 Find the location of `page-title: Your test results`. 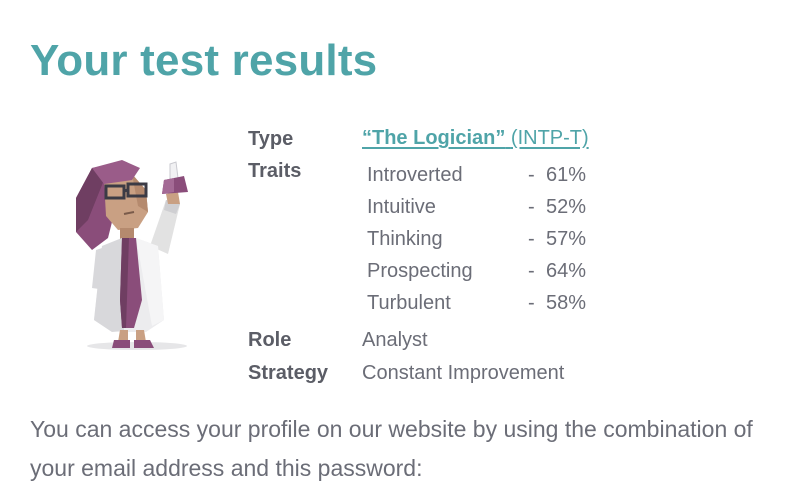

page-title: Your test results is located at coordinates (204, 60).